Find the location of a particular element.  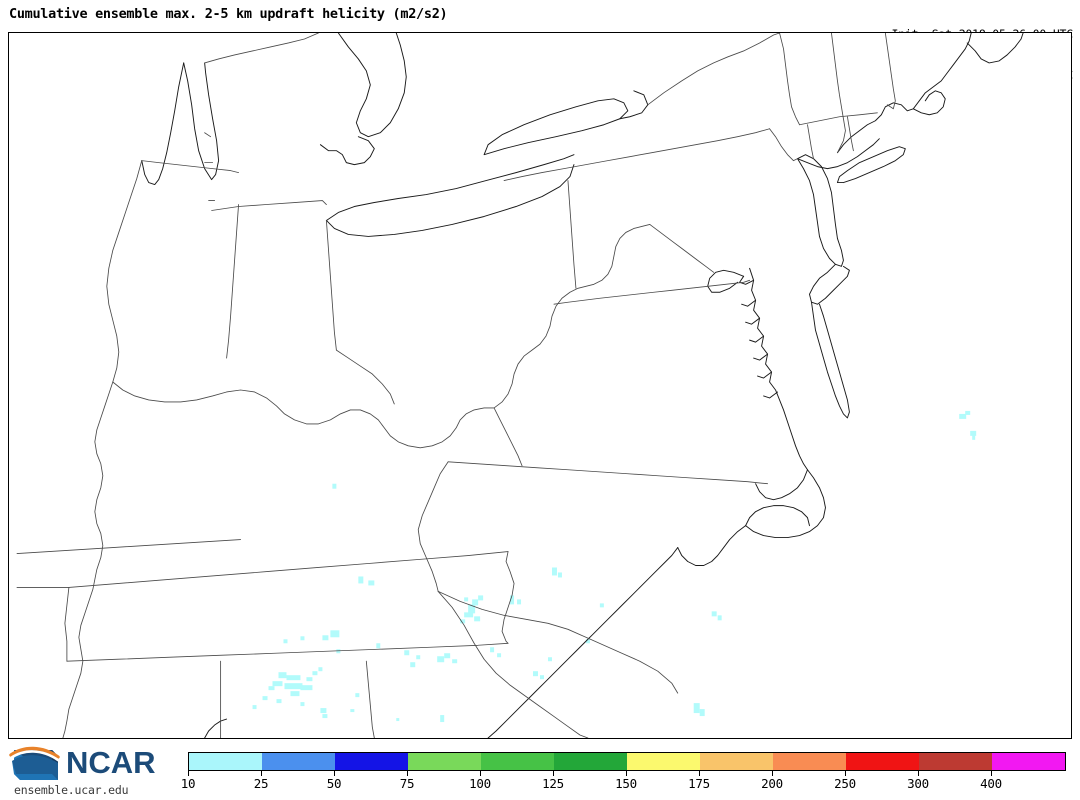

ohio-indiana-border is located at coordinates (331, 285).